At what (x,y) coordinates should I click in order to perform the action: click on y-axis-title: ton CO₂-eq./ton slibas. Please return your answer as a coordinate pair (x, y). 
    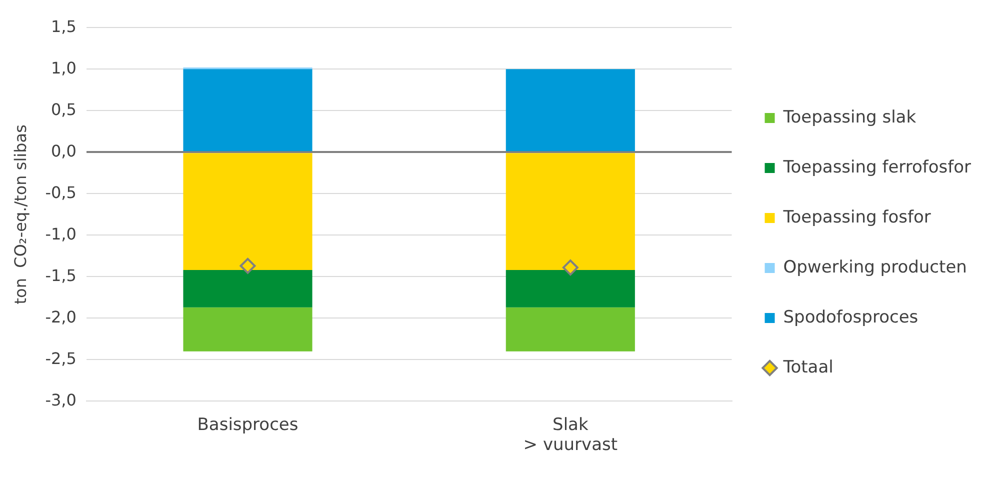
    Looking at the image, I should click on (20, 214).